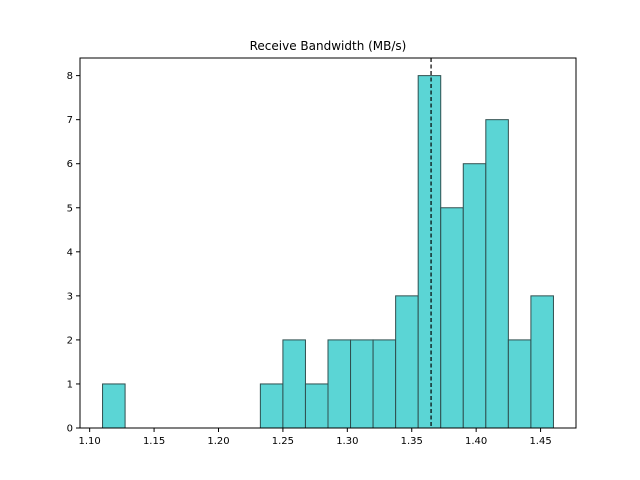 The width and height of the screenshot is (640, 480). I want to click on y-tick-label-5: 5, so click(70, 208).